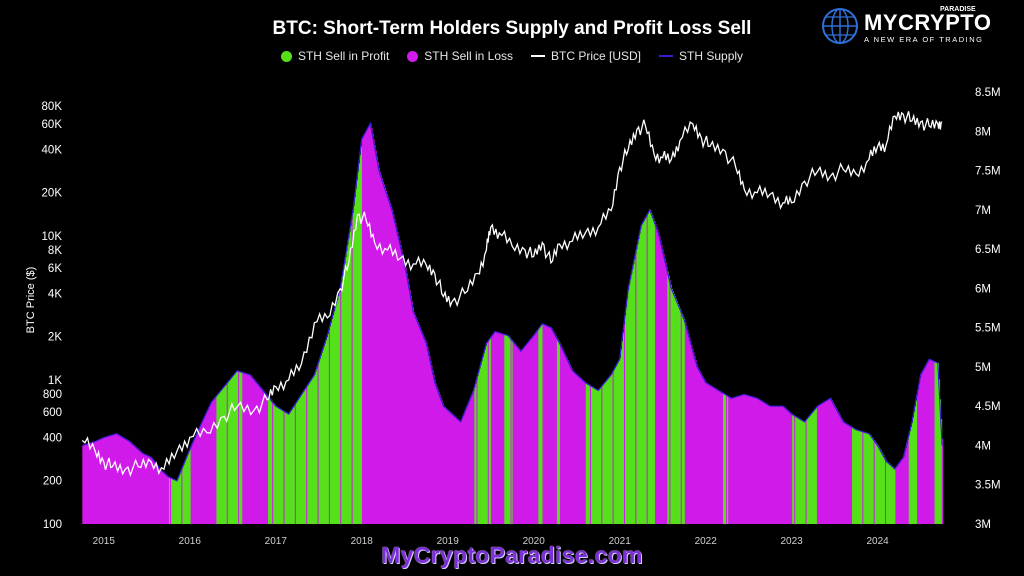 Image resolution: width=1024 pixels, height=576 pixels. What do you see at coordinates (286, 56) in the screenshot?
I see `profit-swatch` at bounding box center [286, 56].